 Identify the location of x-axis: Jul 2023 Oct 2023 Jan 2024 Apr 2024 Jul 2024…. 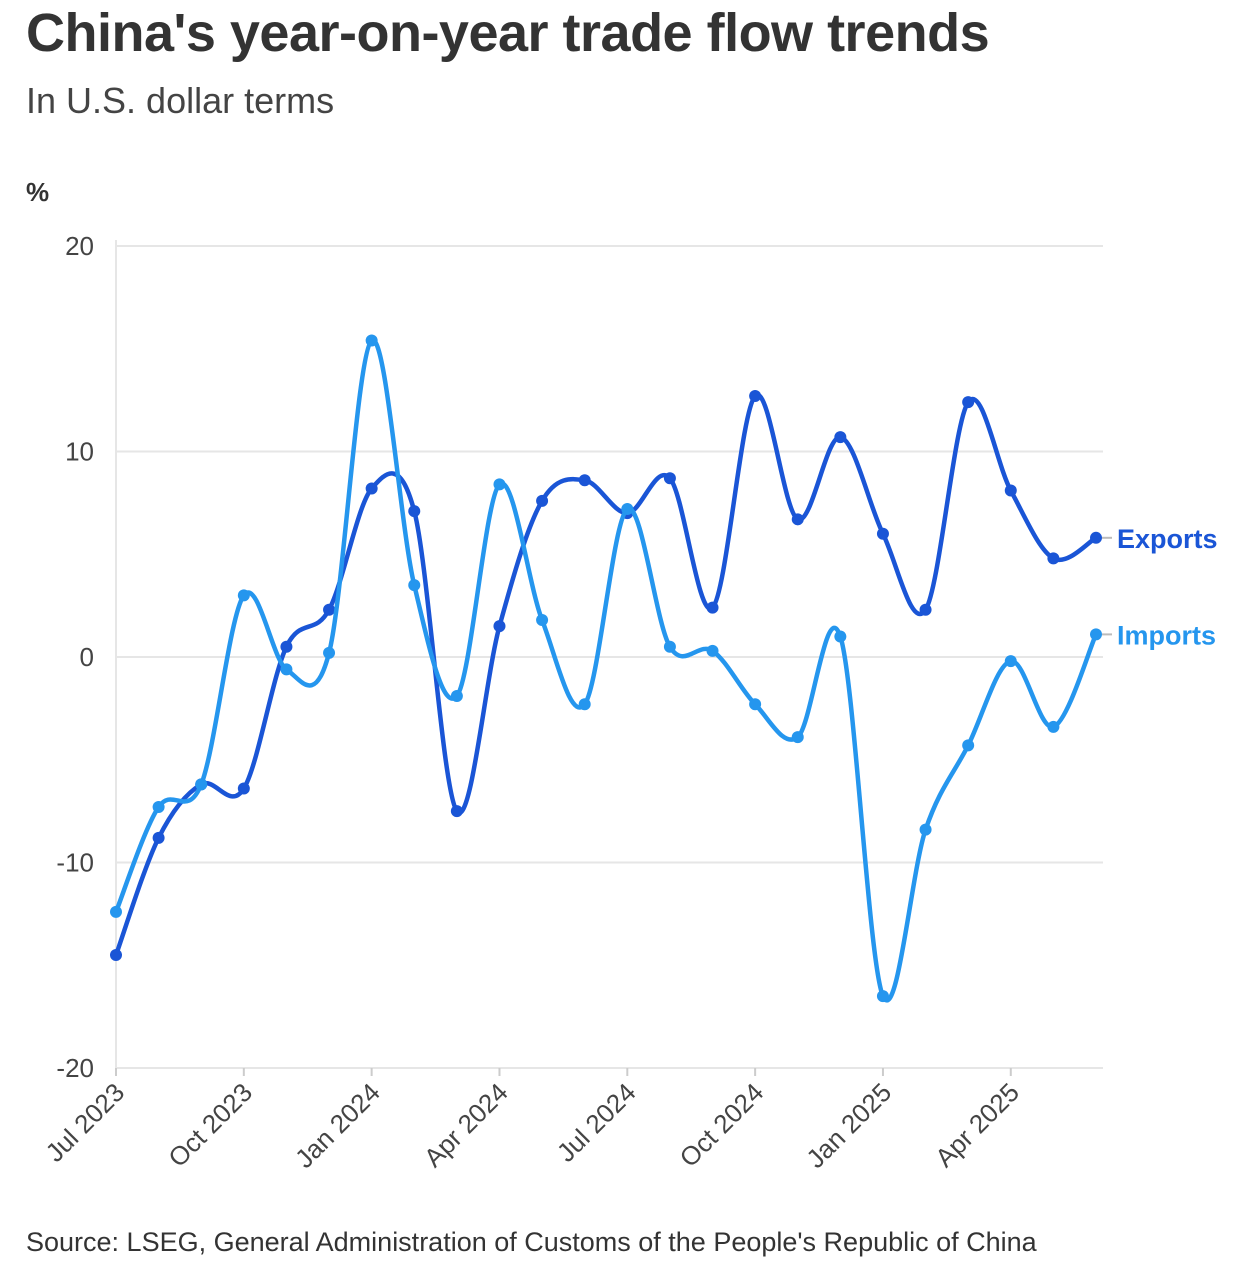
(571, 1120).